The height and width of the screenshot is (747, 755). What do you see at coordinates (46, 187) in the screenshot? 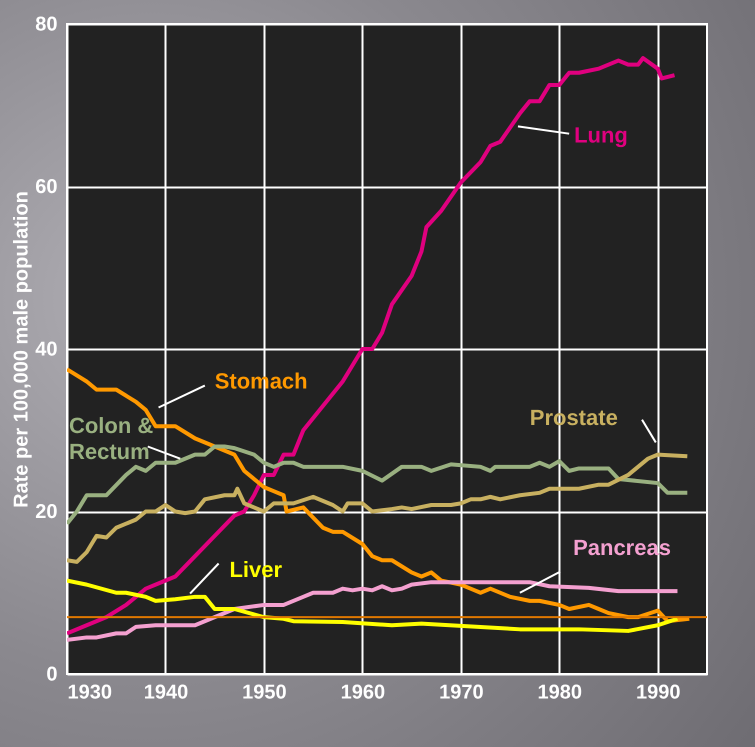
I see `y-tick-label: 60` at bounding box center [46, 187].